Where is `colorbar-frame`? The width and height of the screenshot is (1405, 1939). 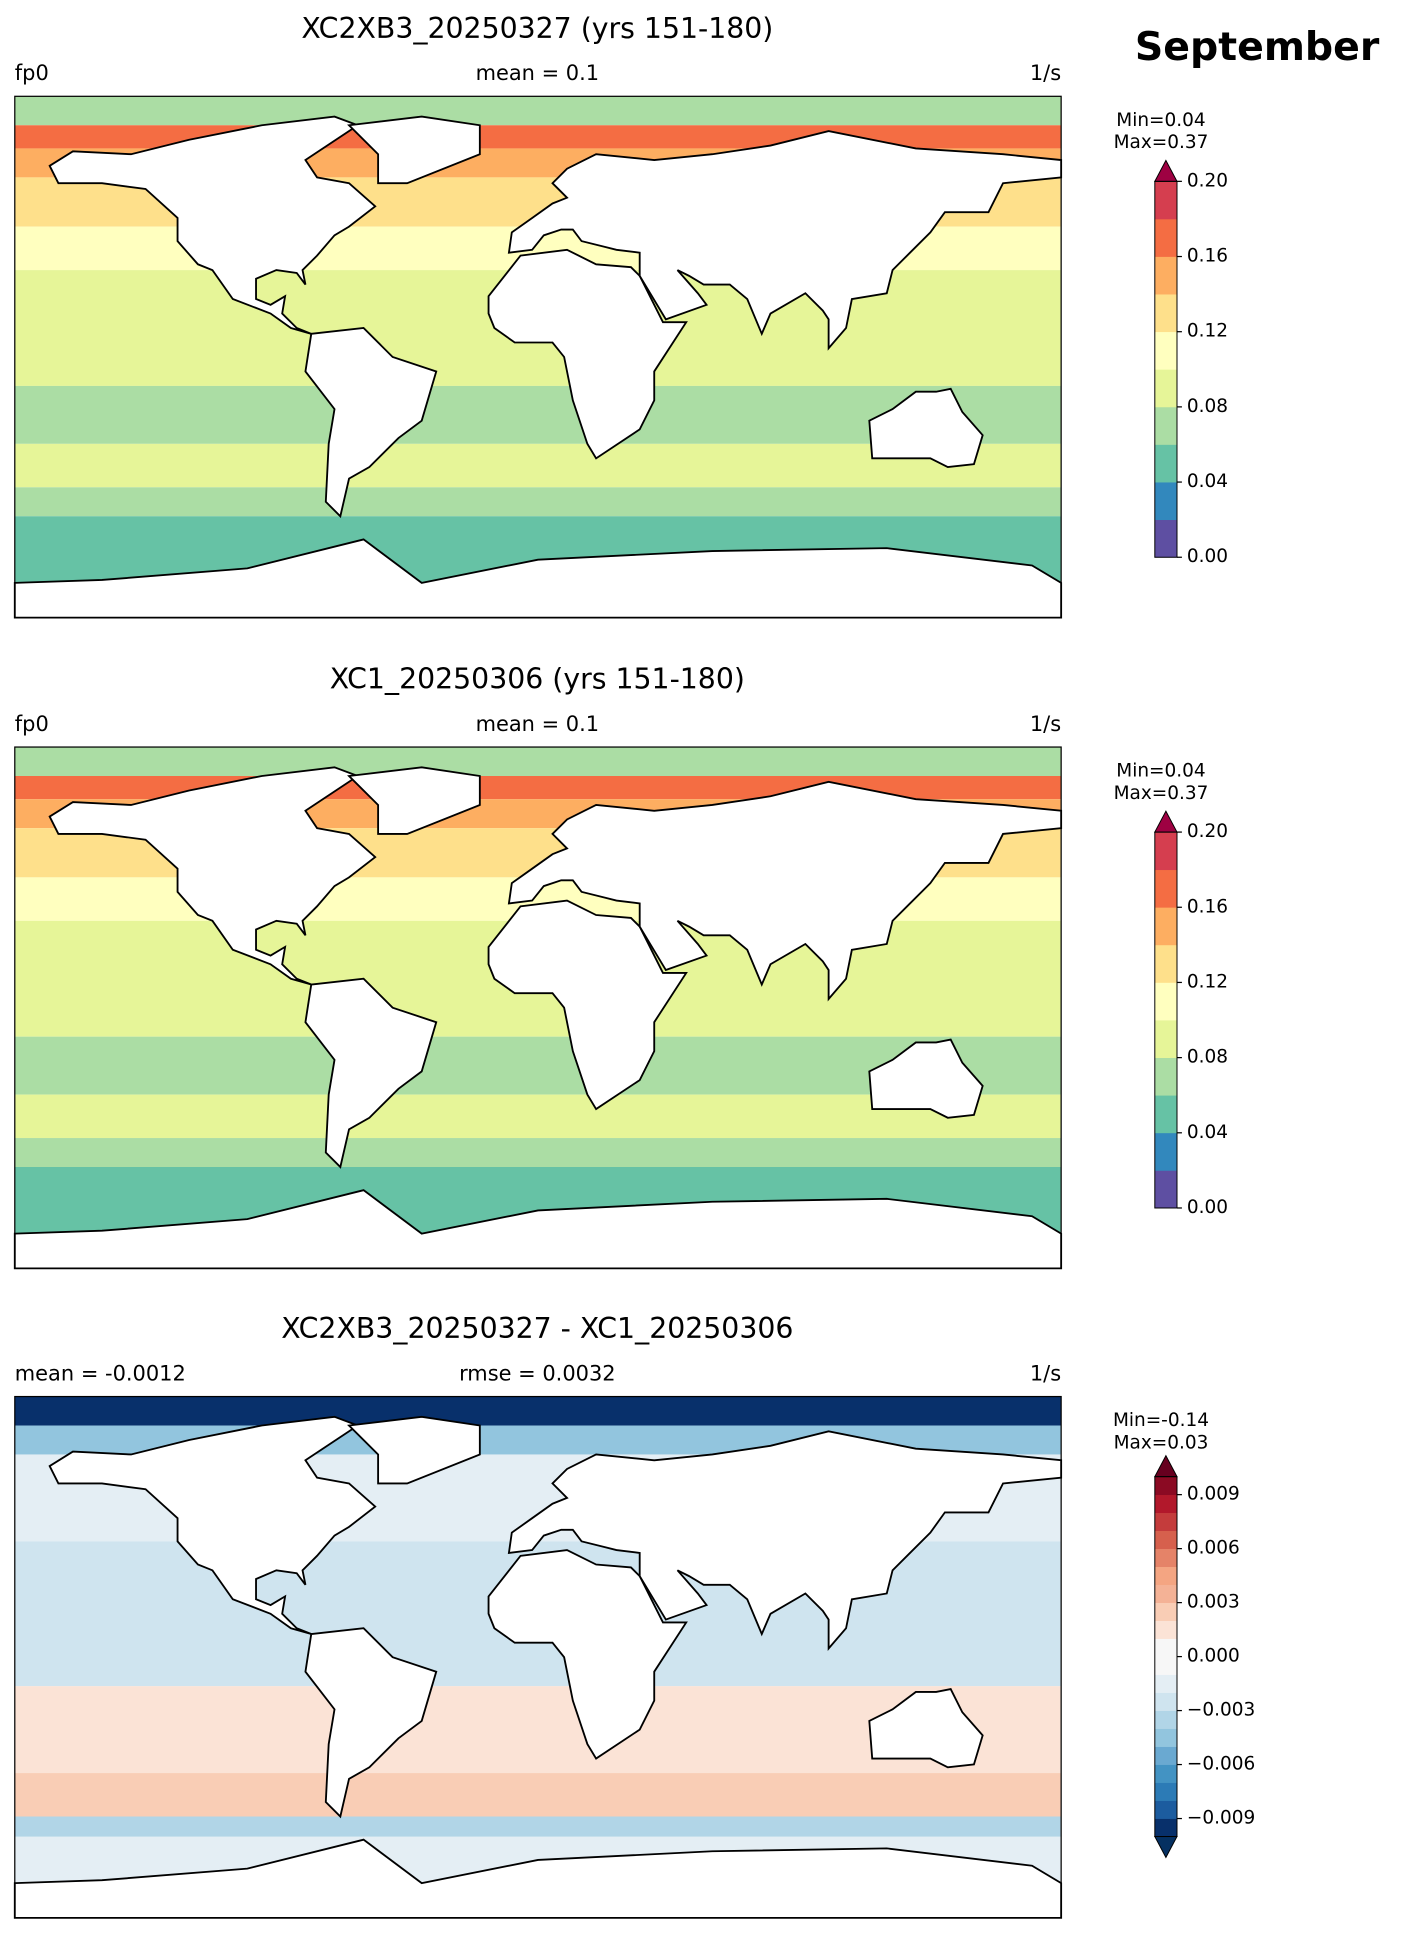 colorbar-frame is located at coordinates (1166, 1020).